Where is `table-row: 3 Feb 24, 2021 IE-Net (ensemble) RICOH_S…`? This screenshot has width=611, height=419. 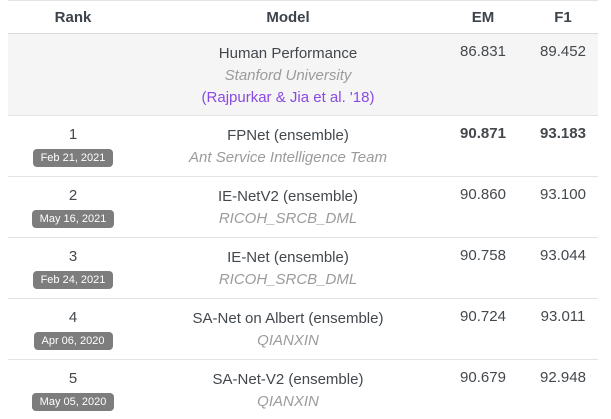
table-row: 3 Feb 24, 2021 IE-Net (ensemble) RICOH_S… is located at coordinates (303, 268).